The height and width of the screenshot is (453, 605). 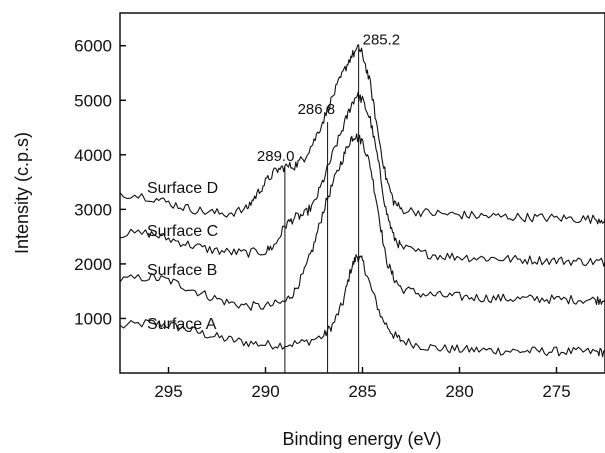 What do you see at coordinates (93, 318) in the screenshot?
I see `y-tick-label: 1000` at bounding box center [93, 318].